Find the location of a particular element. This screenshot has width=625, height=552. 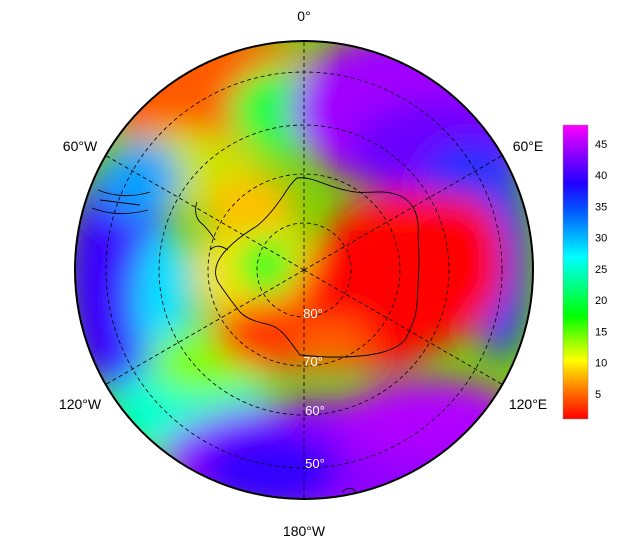

lon-label-60e: 60°E is located at coordinates (528, 146).